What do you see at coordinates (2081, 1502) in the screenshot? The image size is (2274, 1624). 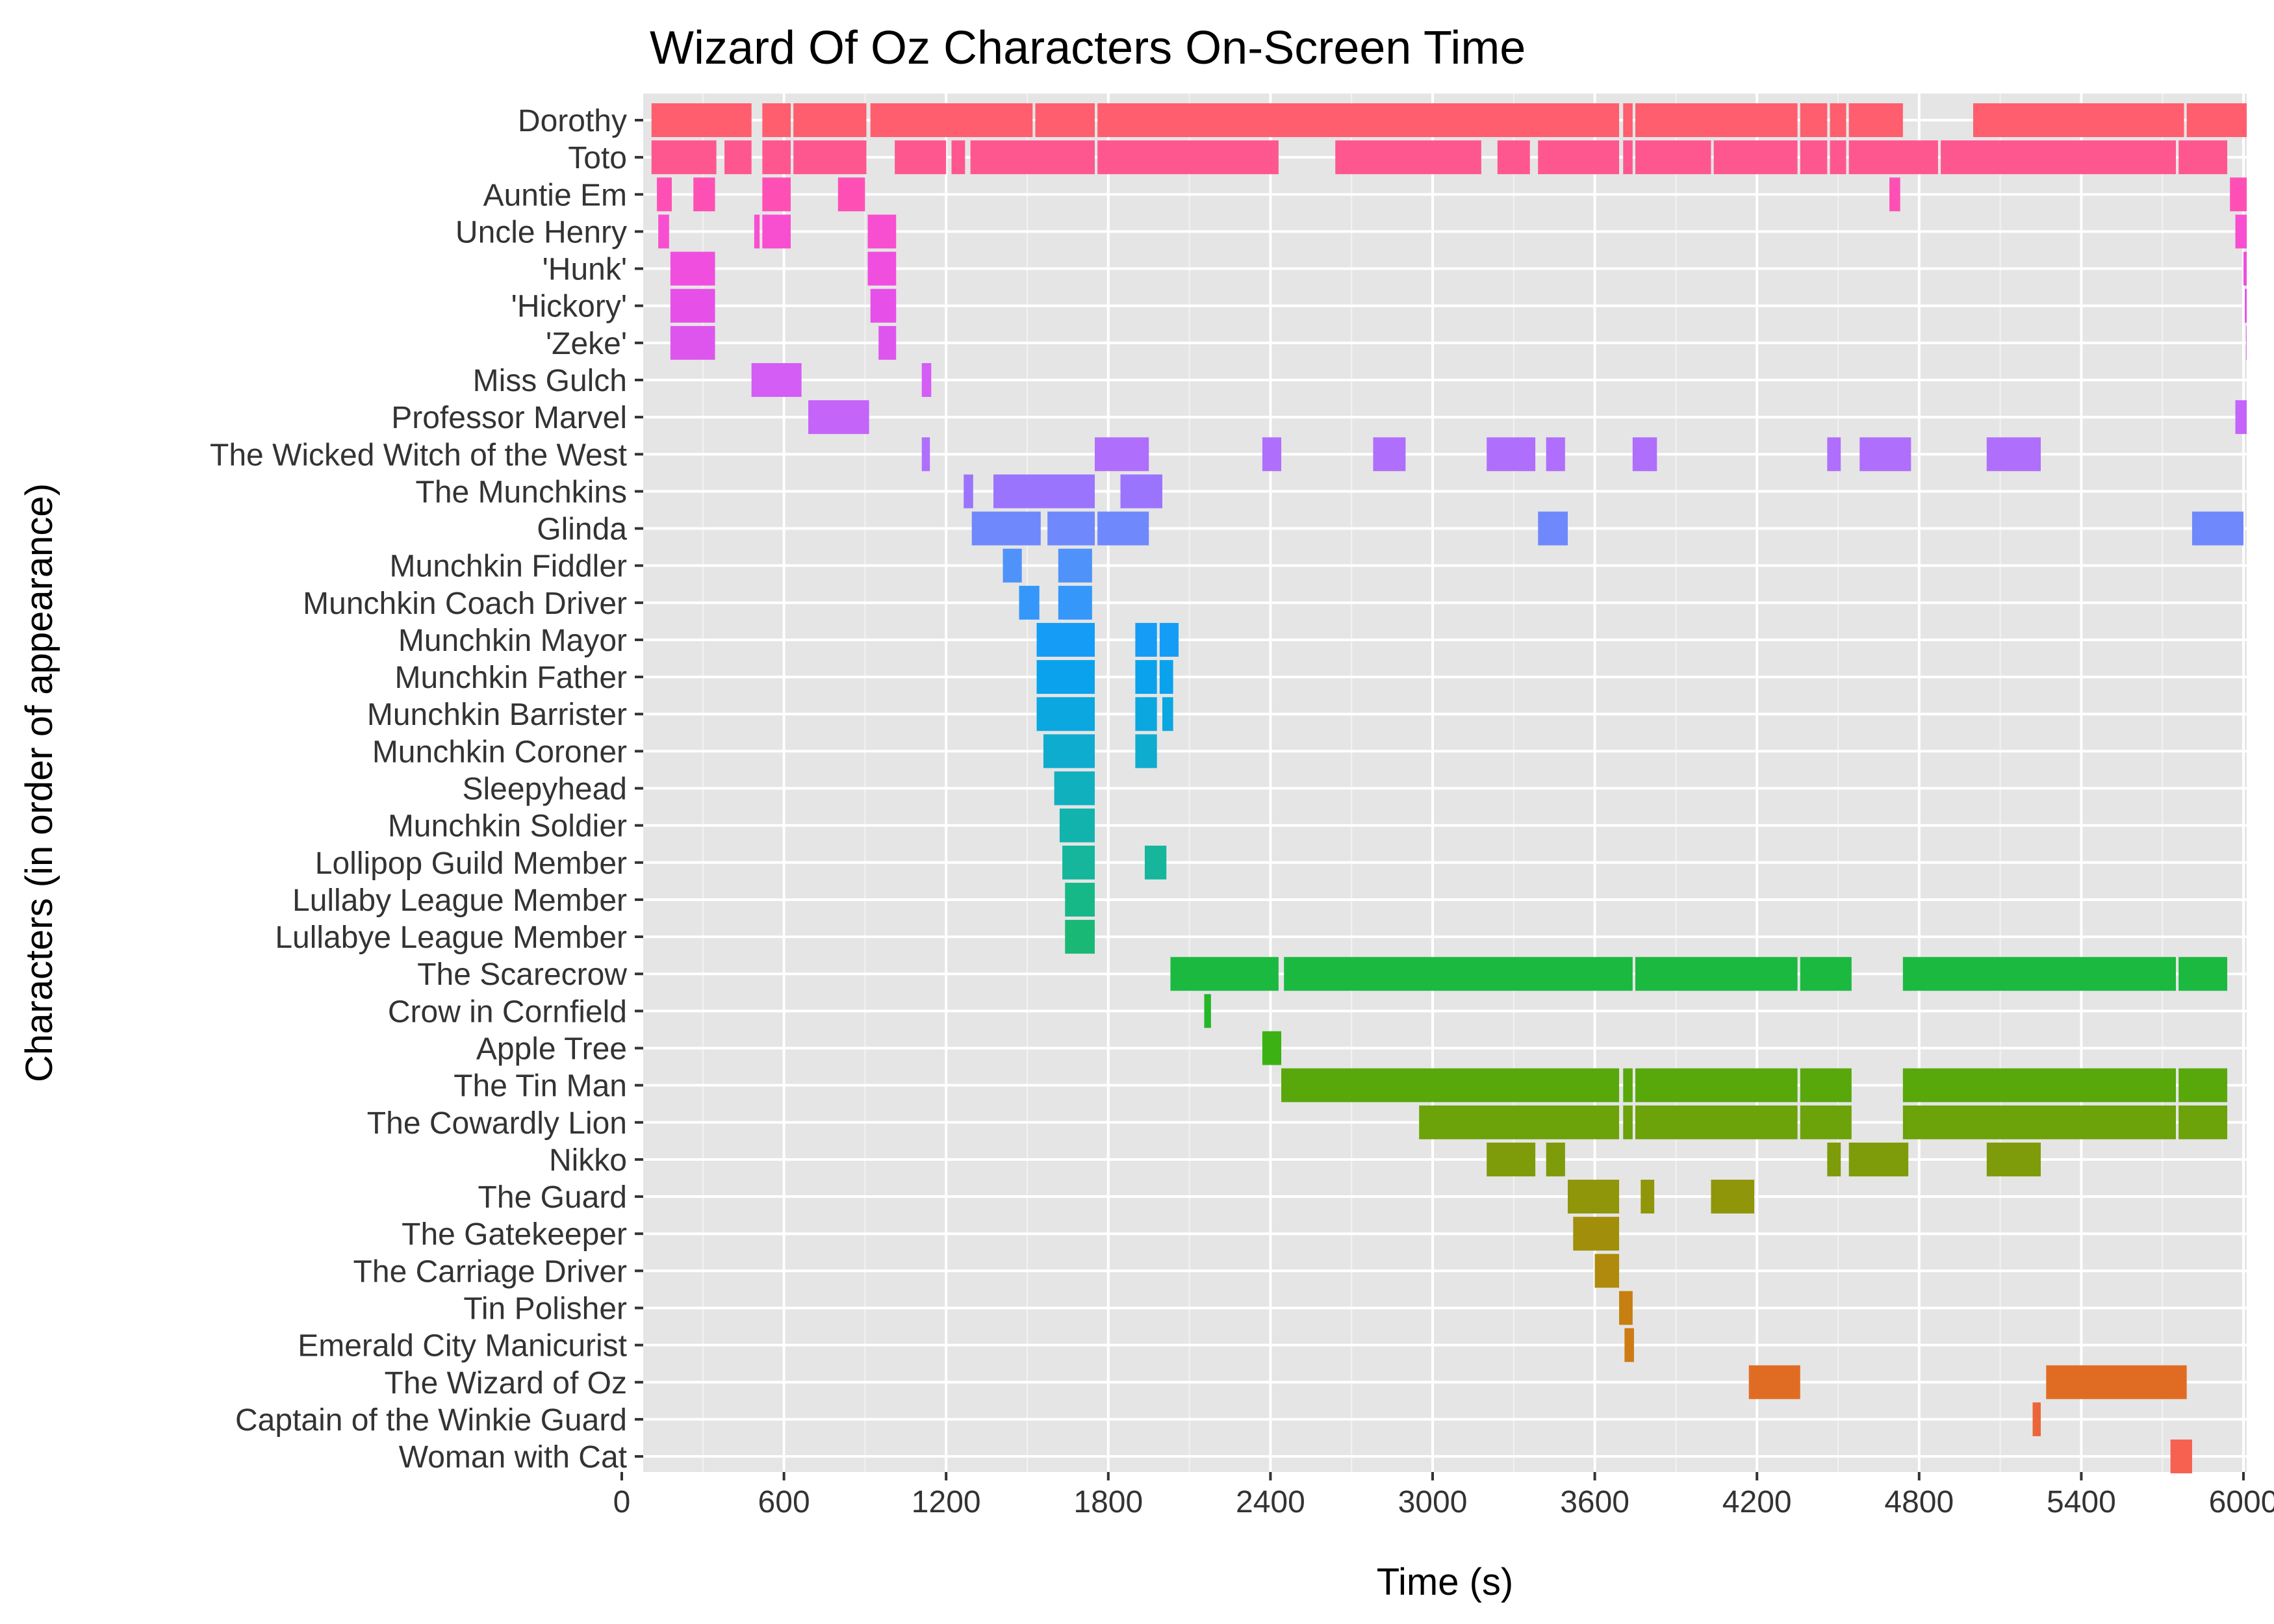 I see `x-tick-label: 5400` at bounding box center [2081, 1502].